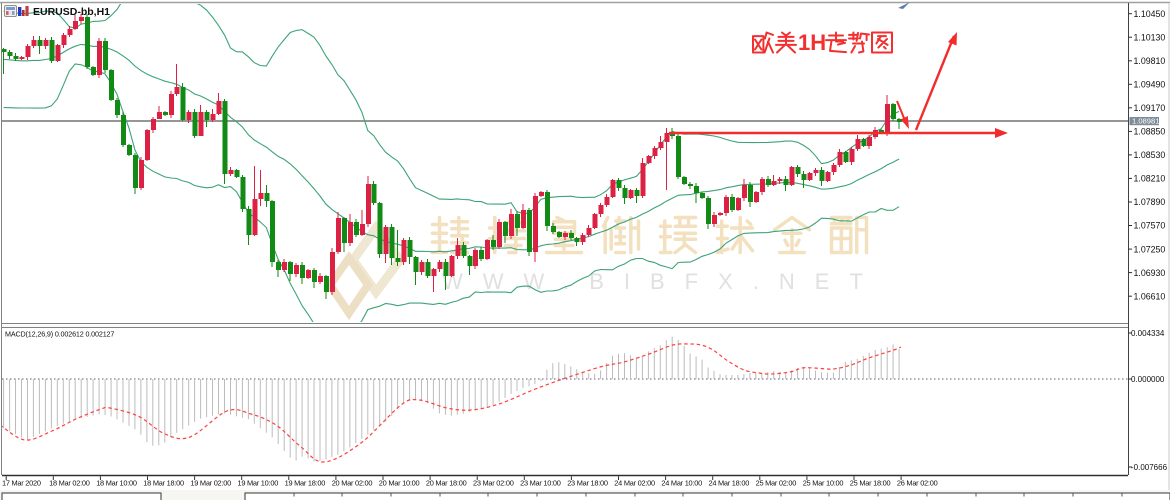  Describe the element at coordinates (729, 483) in the screenshot. I see `svg-text: 24 Mar 18:00` at that location.